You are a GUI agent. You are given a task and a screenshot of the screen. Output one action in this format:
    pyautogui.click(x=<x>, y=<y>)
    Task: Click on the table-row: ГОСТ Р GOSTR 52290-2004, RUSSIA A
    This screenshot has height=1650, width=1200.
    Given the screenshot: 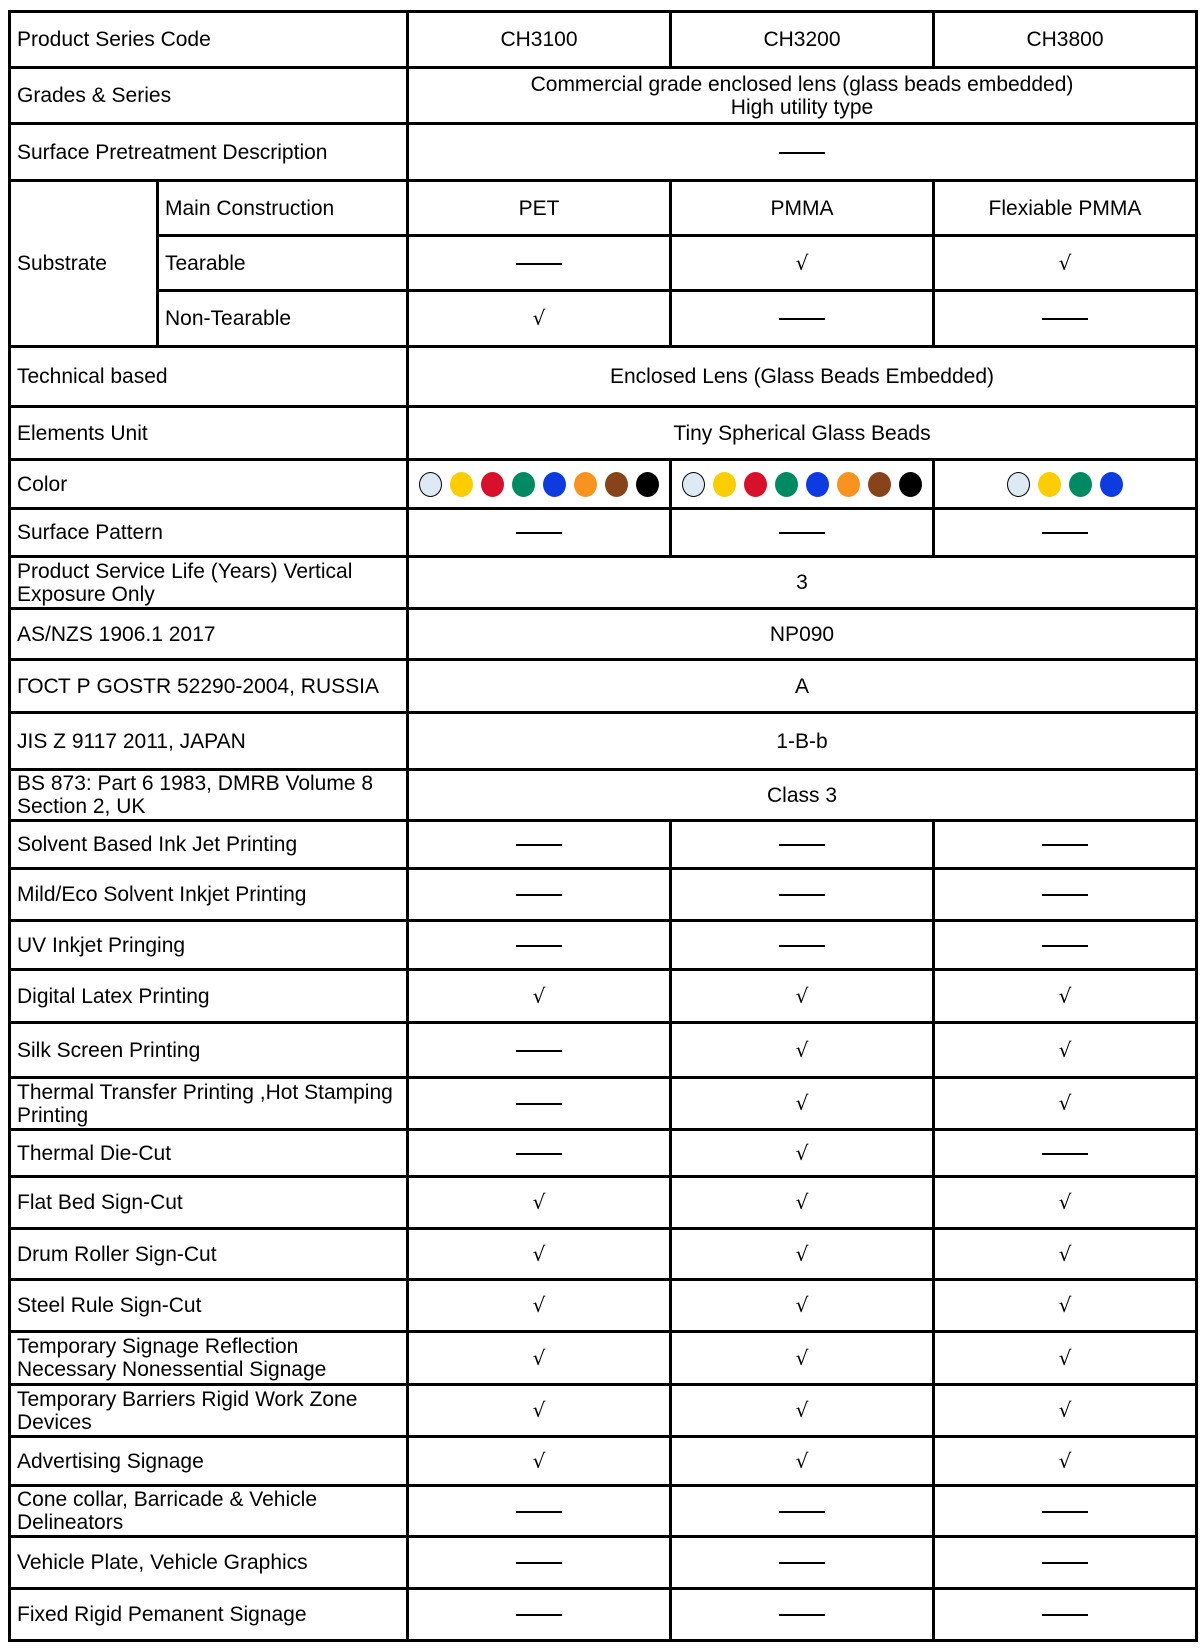 What is the action you would take?
    pyautogui.click(x=603, y=686)
    